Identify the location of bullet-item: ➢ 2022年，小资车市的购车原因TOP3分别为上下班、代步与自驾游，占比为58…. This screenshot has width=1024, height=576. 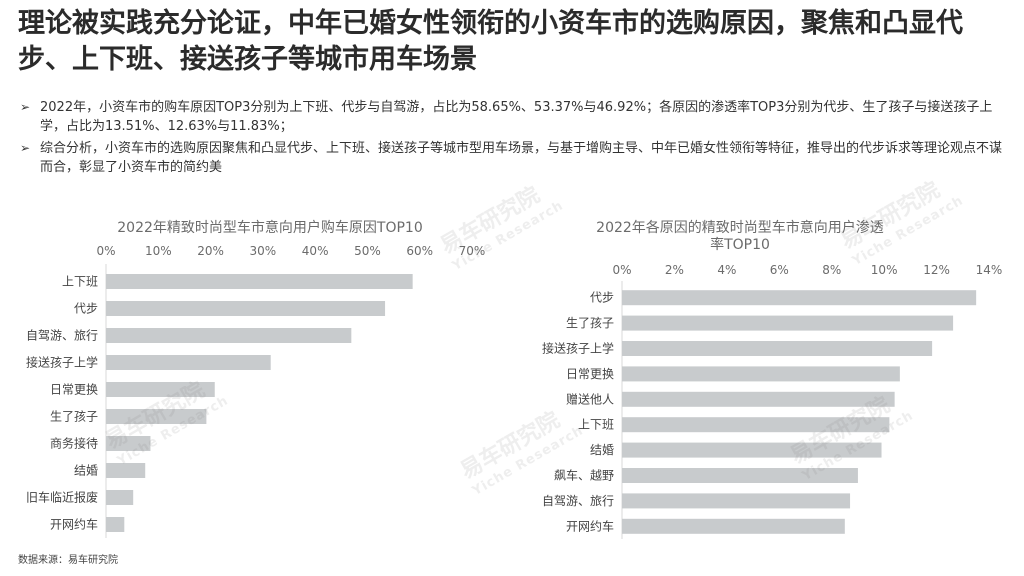
(513, 117).